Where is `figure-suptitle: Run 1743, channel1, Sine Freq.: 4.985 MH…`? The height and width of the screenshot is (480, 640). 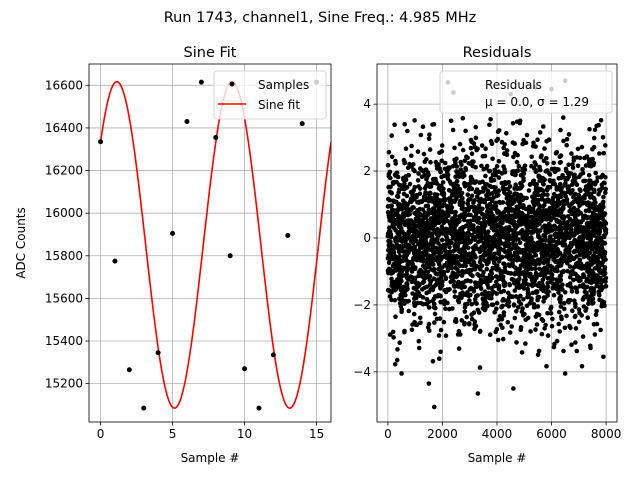
figure-suptitle: Run 1743, channel1, Sine Freq.: 4.985 MH… is located at coordinates (320, 18).